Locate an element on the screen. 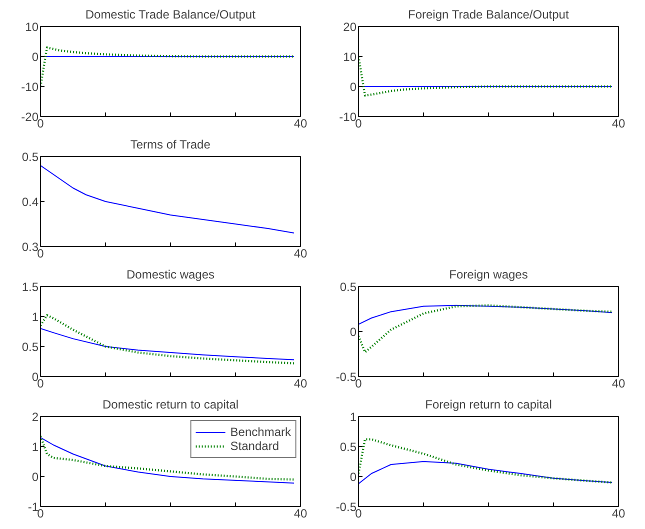  y-tick-label: 0.4 is located at coordinates (30, 202).